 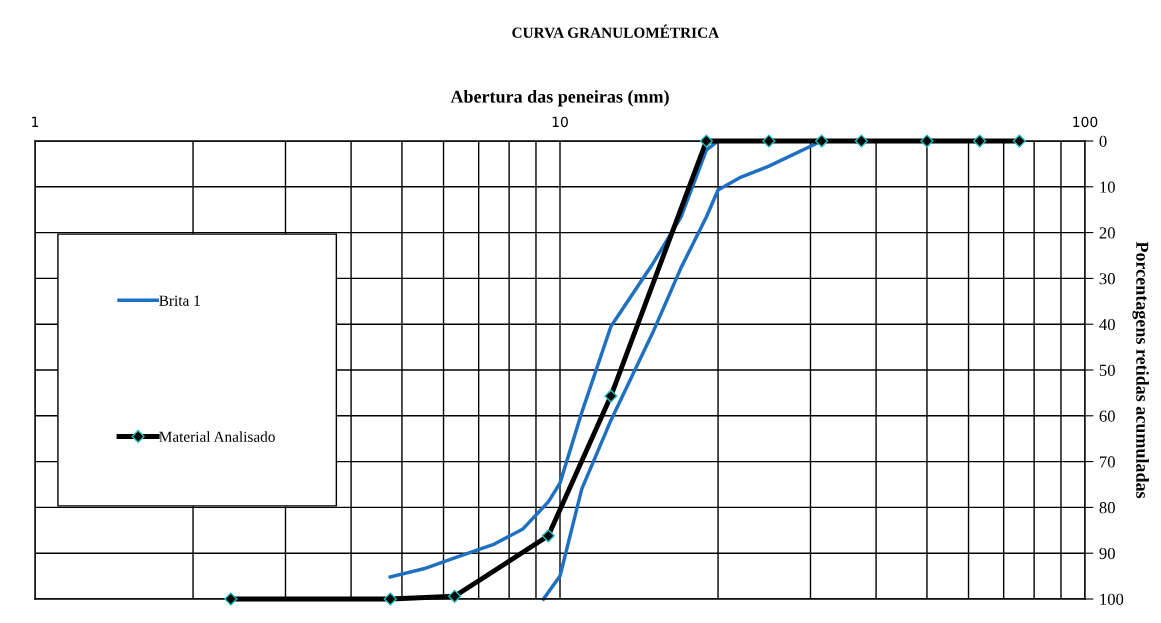 I want to click on x-tick-label: 1, so click(x=35, y=121).